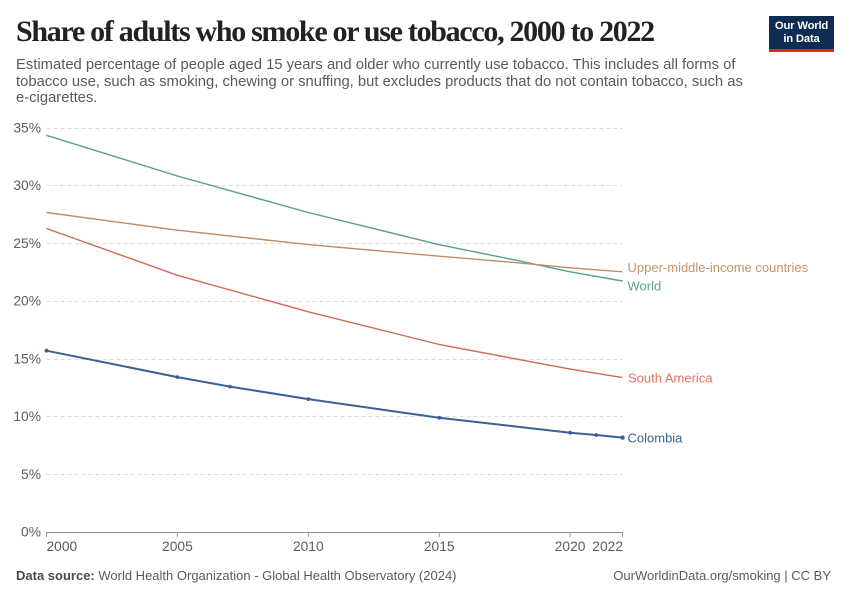 This screenshot has width=850, height=600. Describe the element at coordinates (31, 532) in the screenshot. I see `svg-text: 0%` at that location.